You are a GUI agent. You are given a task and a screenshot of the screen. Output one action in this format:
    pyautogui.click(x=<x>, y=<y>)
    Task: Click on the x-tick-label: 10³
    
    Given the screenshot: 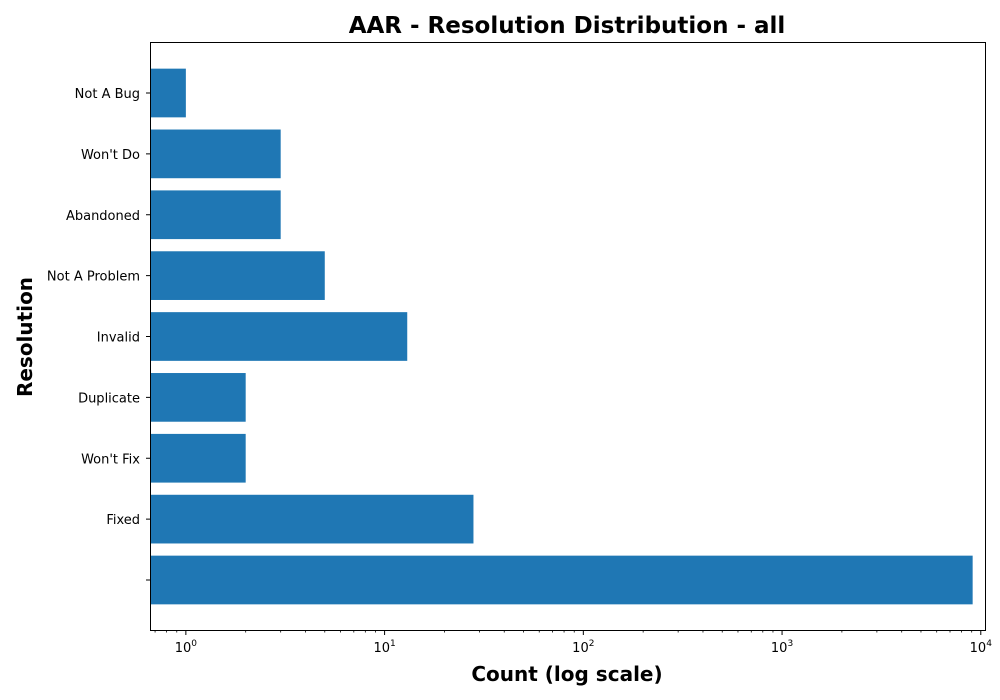 What is the action you would take?
    pyautogui.click(x=782, y=647)
    